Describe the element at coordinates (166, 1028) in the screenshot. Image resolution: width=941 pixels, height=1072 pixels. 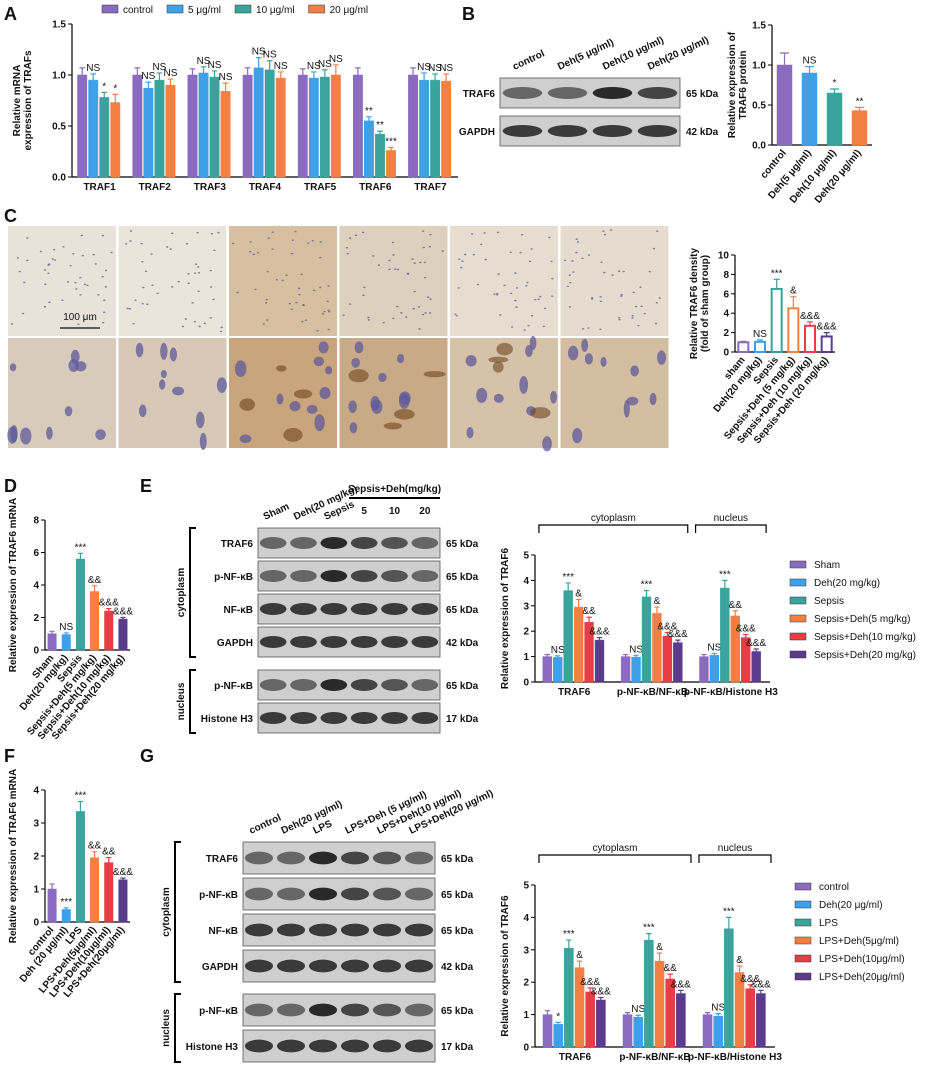
I see `section-label: nucleus` at that location.